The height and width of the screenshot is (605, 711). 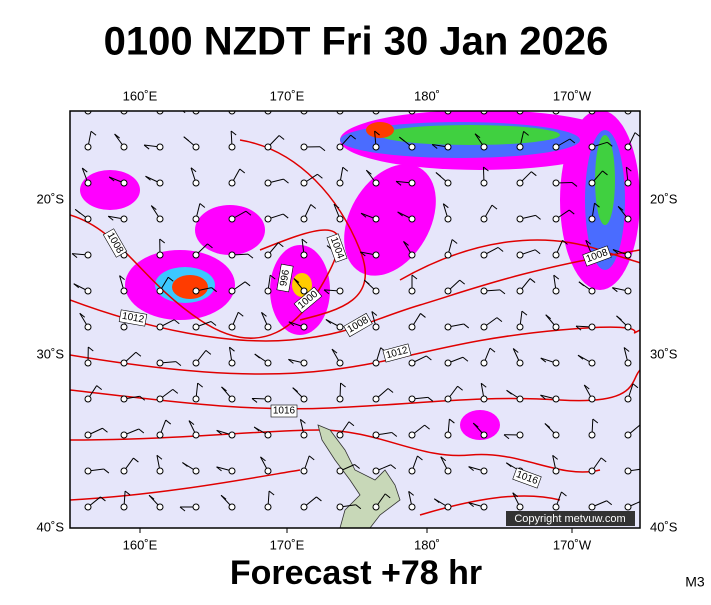 I want to click on lon-label-bottom: 160˚E, so click(x=140, y=544).